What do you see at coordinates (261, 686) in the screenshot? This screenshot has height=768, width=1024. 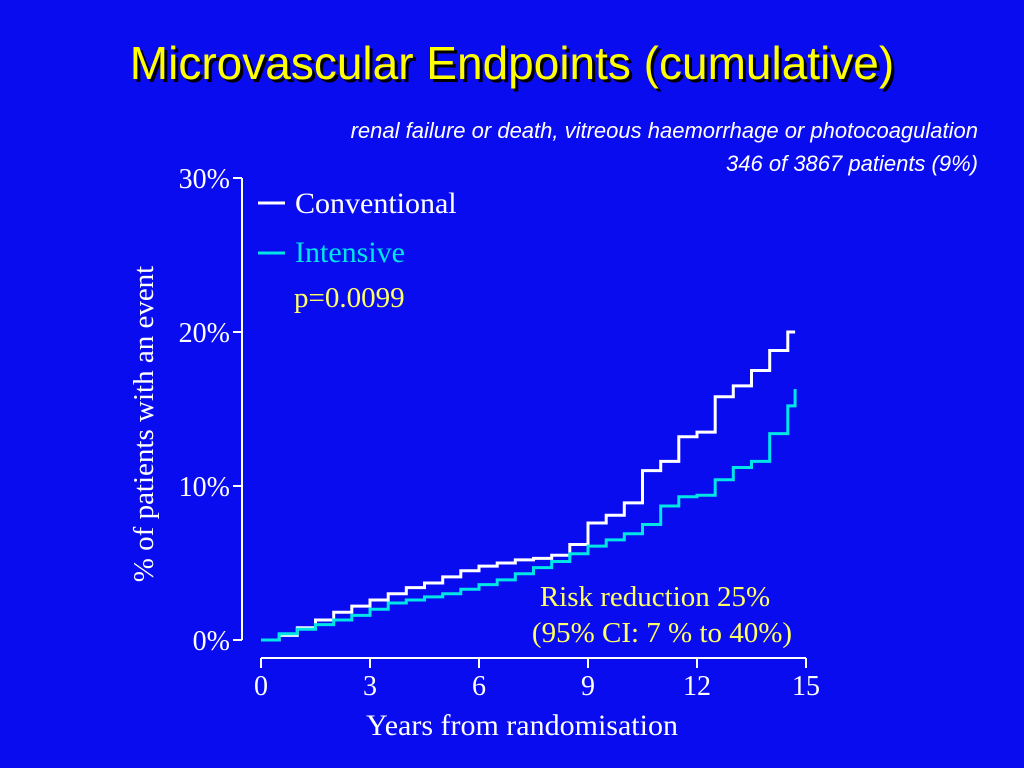 I see `x-tick-label: 0` at bounding box center [261, 686].